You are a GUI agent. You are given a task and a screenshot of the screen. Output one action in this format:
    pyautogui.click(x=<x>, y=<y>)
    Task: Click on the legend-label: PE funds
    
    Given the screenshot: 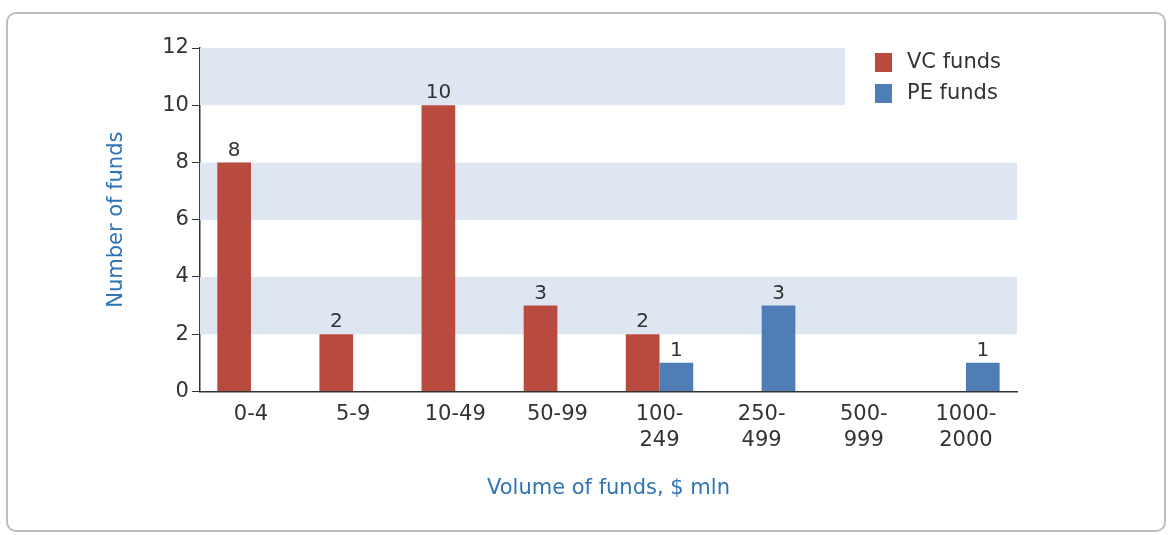 What is the action you would take?
    pyautogui.click(x=952, y=92)
    